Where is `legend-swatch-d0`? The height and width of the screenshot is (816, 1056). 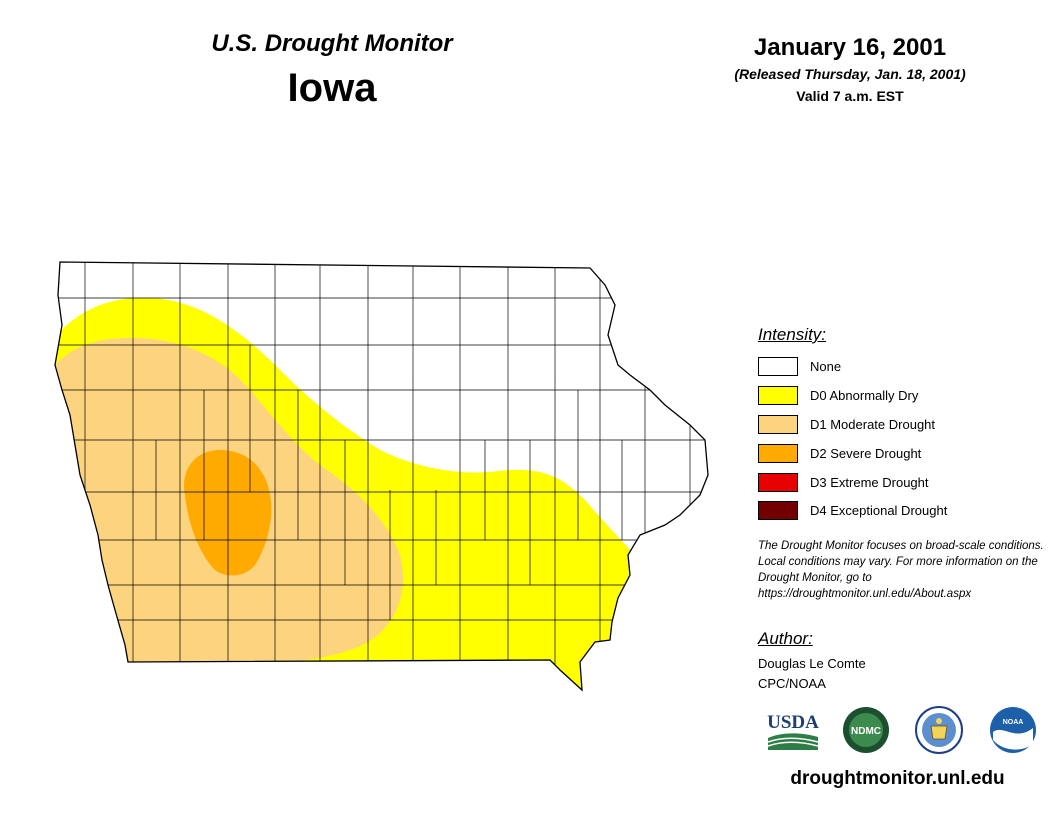
legend-swatch-d0 is located at coordinates (778, 395).